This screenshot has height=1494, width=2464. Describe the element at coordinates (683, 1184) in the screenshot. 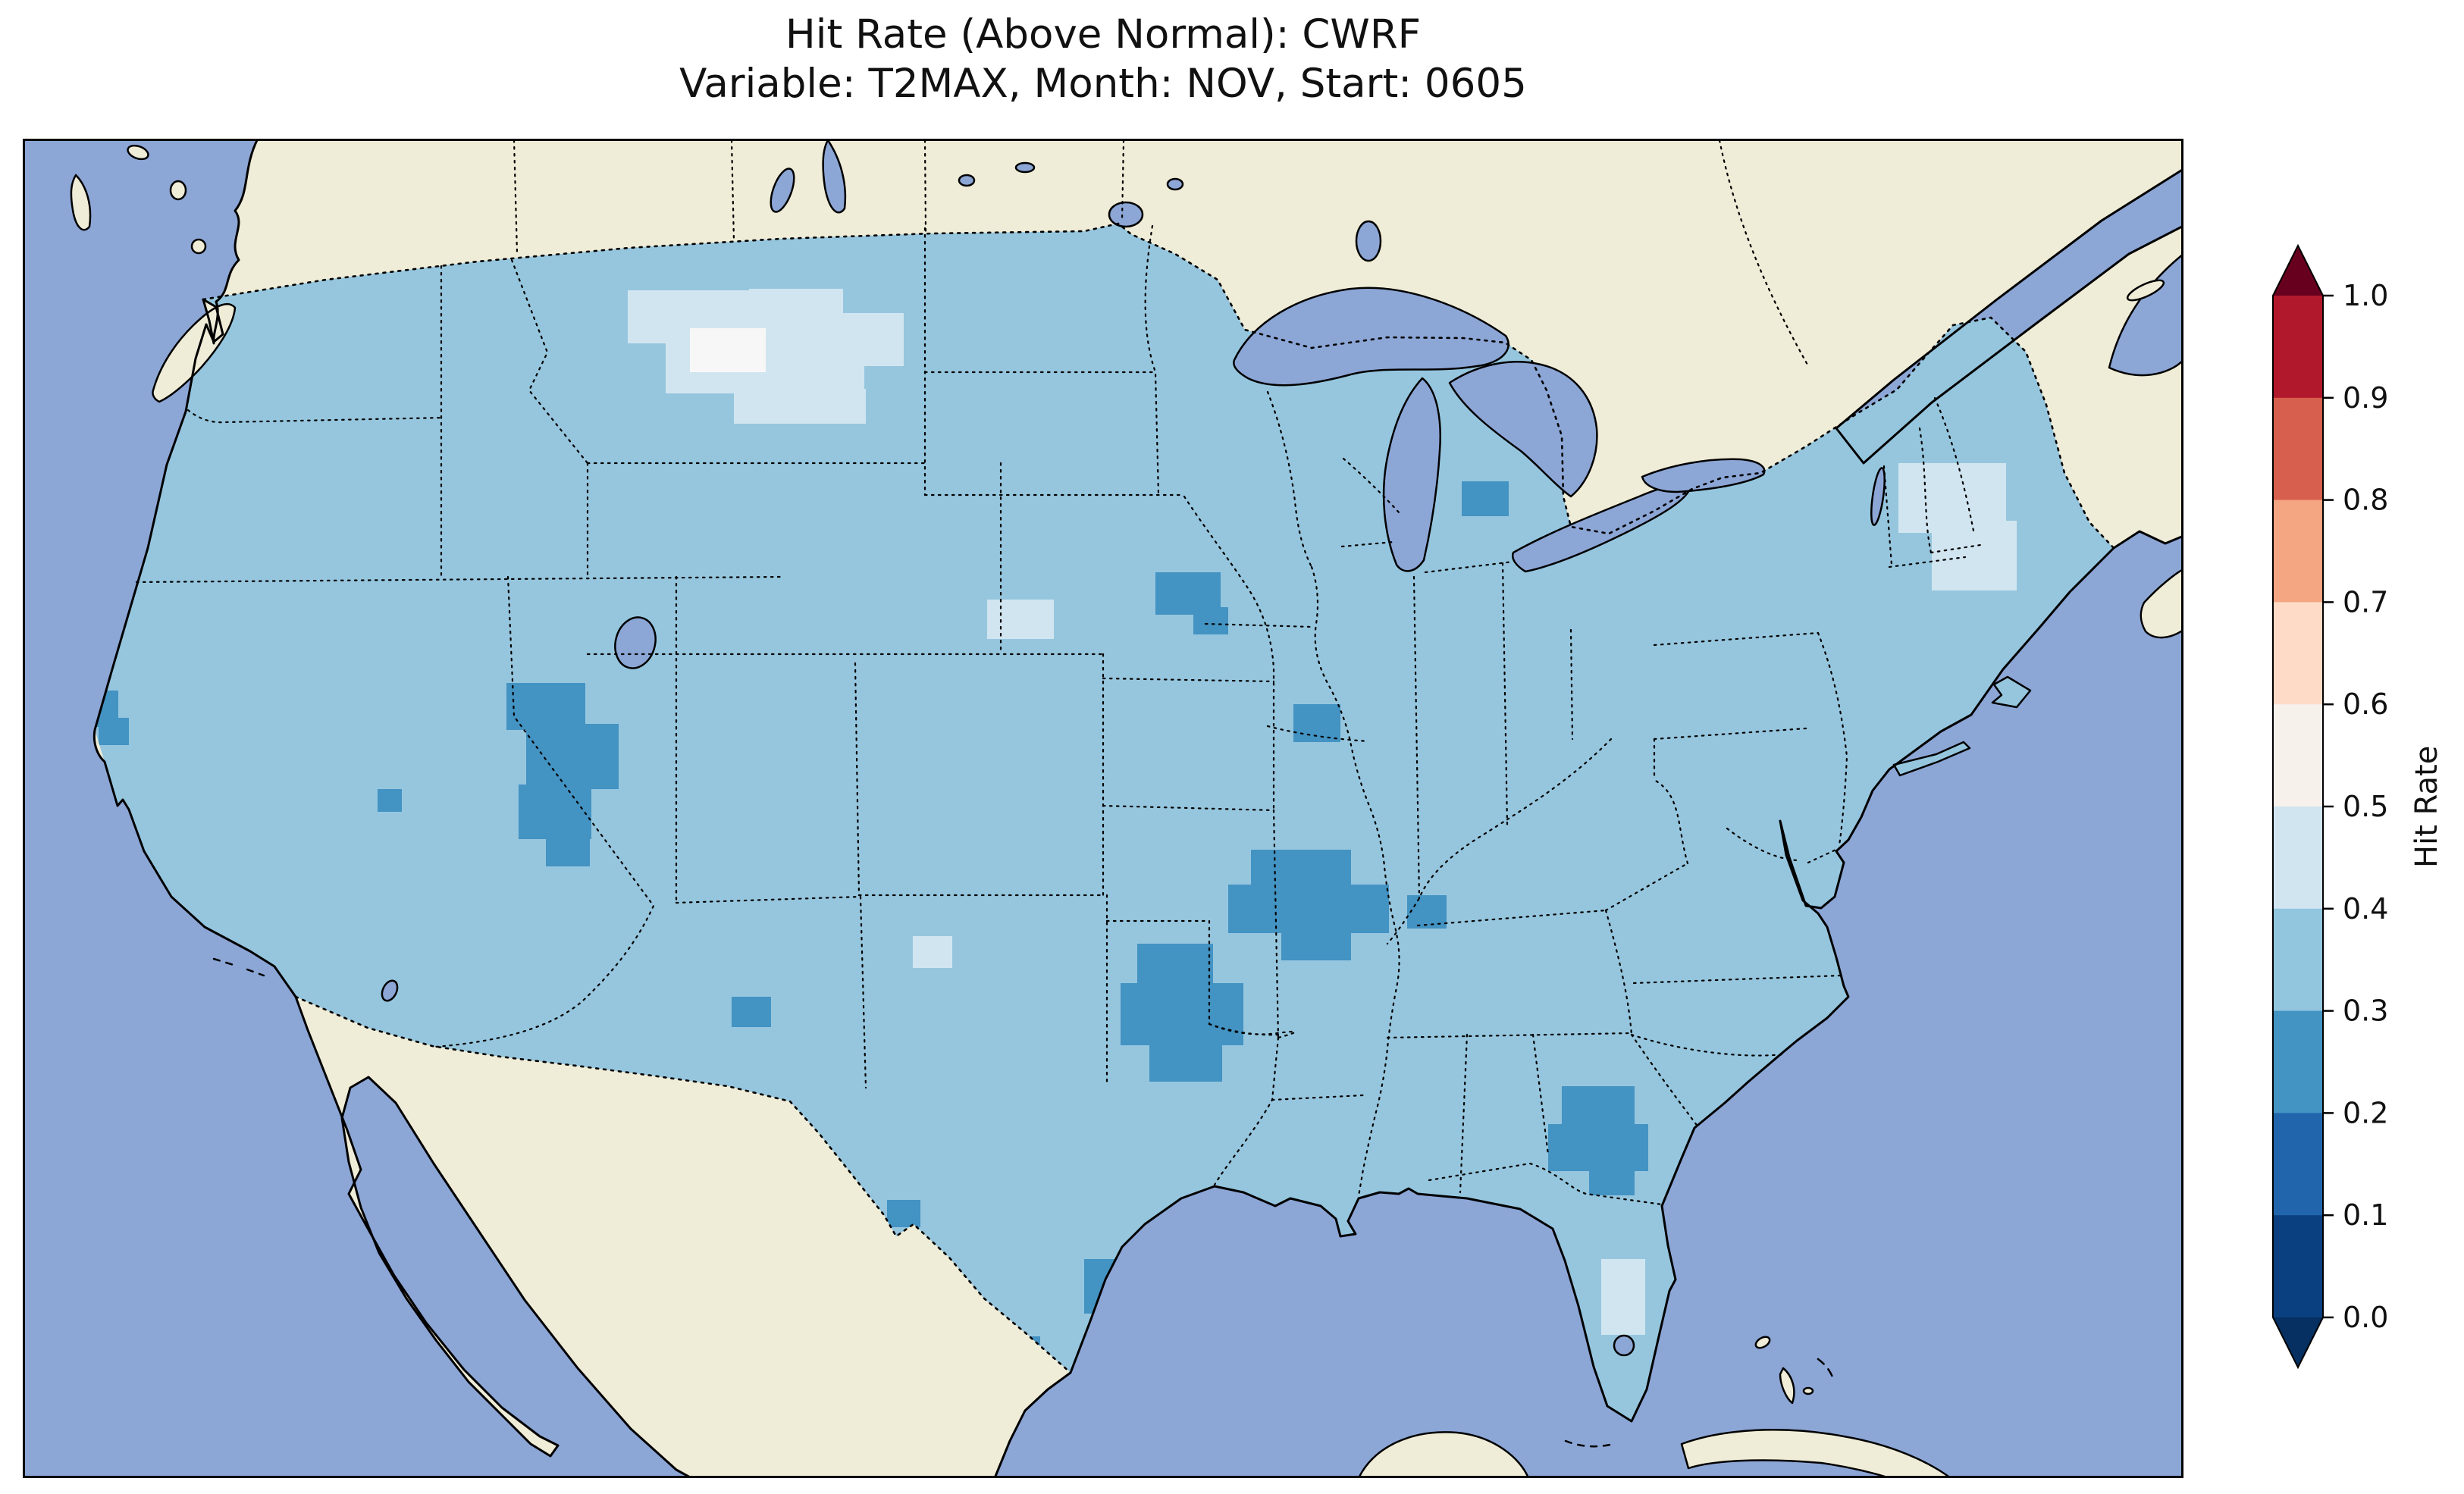

I see `us-mexico-border` at that location.